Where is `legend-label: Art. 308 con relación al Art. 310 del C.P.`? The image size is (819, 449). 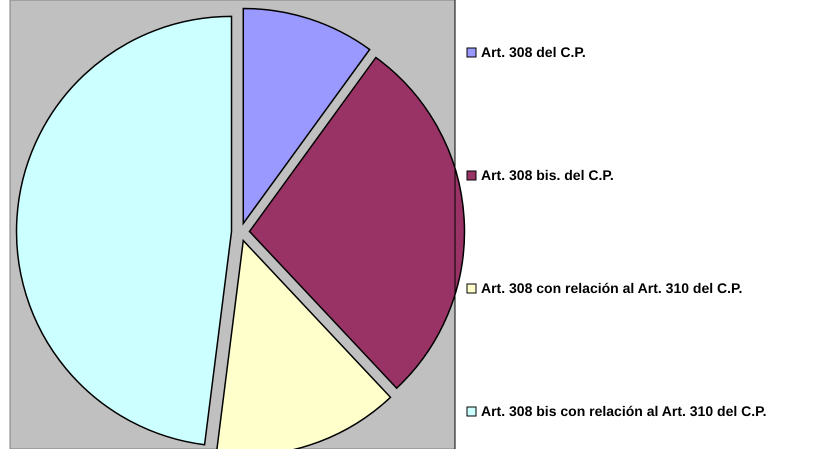
legend-label: Art. 308 con relación al Art. 310 del C.P. is located at coordinates (611, 288).